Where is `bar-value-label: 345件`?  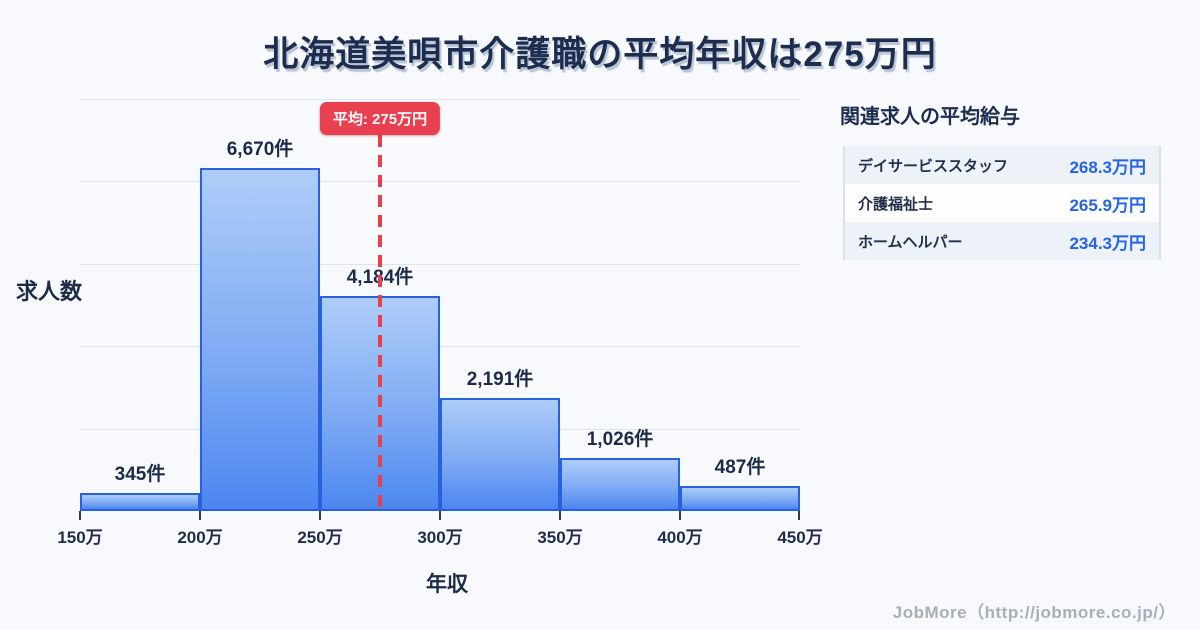
bar-value-label: 345件 is located at coordinates (140, 475).